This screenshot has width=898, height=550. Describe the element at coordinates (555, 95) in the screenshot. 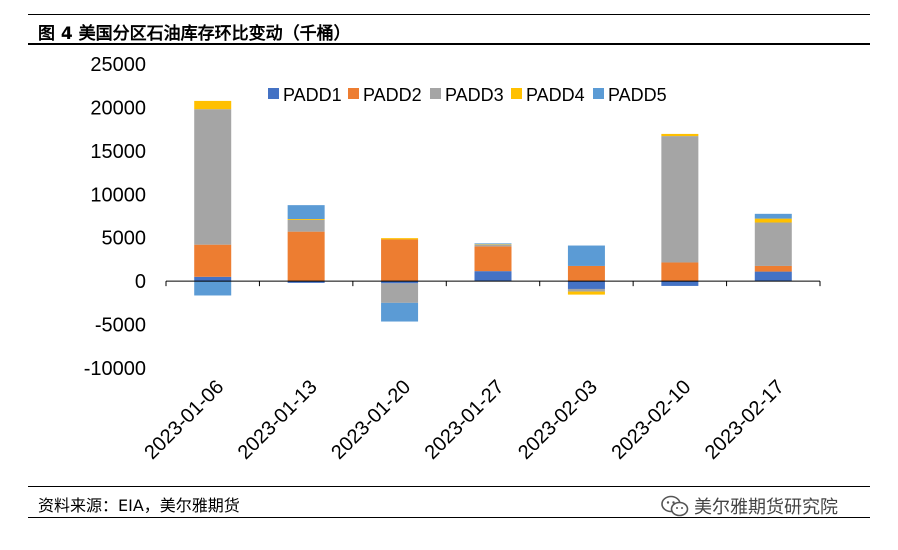

I see `legend-label-padd4: PADD4` at that location.